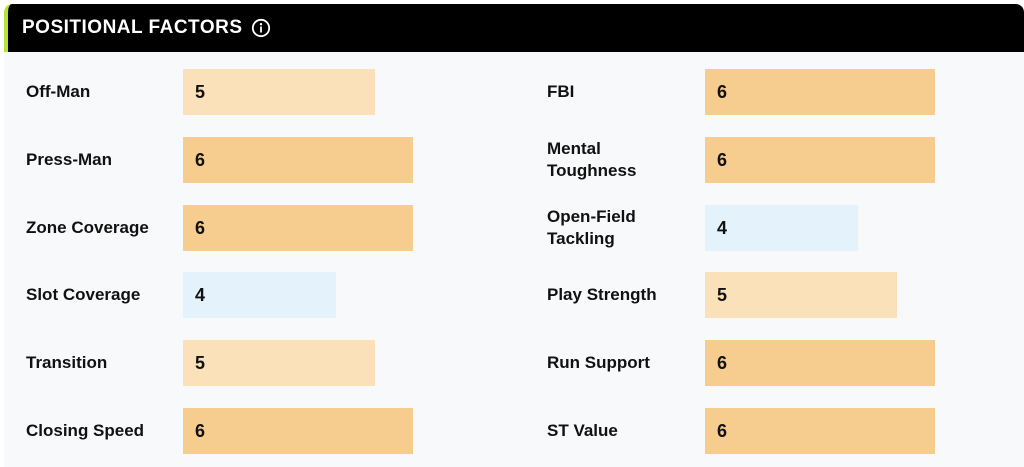 The width and height of the screenshot is (1024, 467). I want to click on factor-label: Off-Man, so click(58, 91).